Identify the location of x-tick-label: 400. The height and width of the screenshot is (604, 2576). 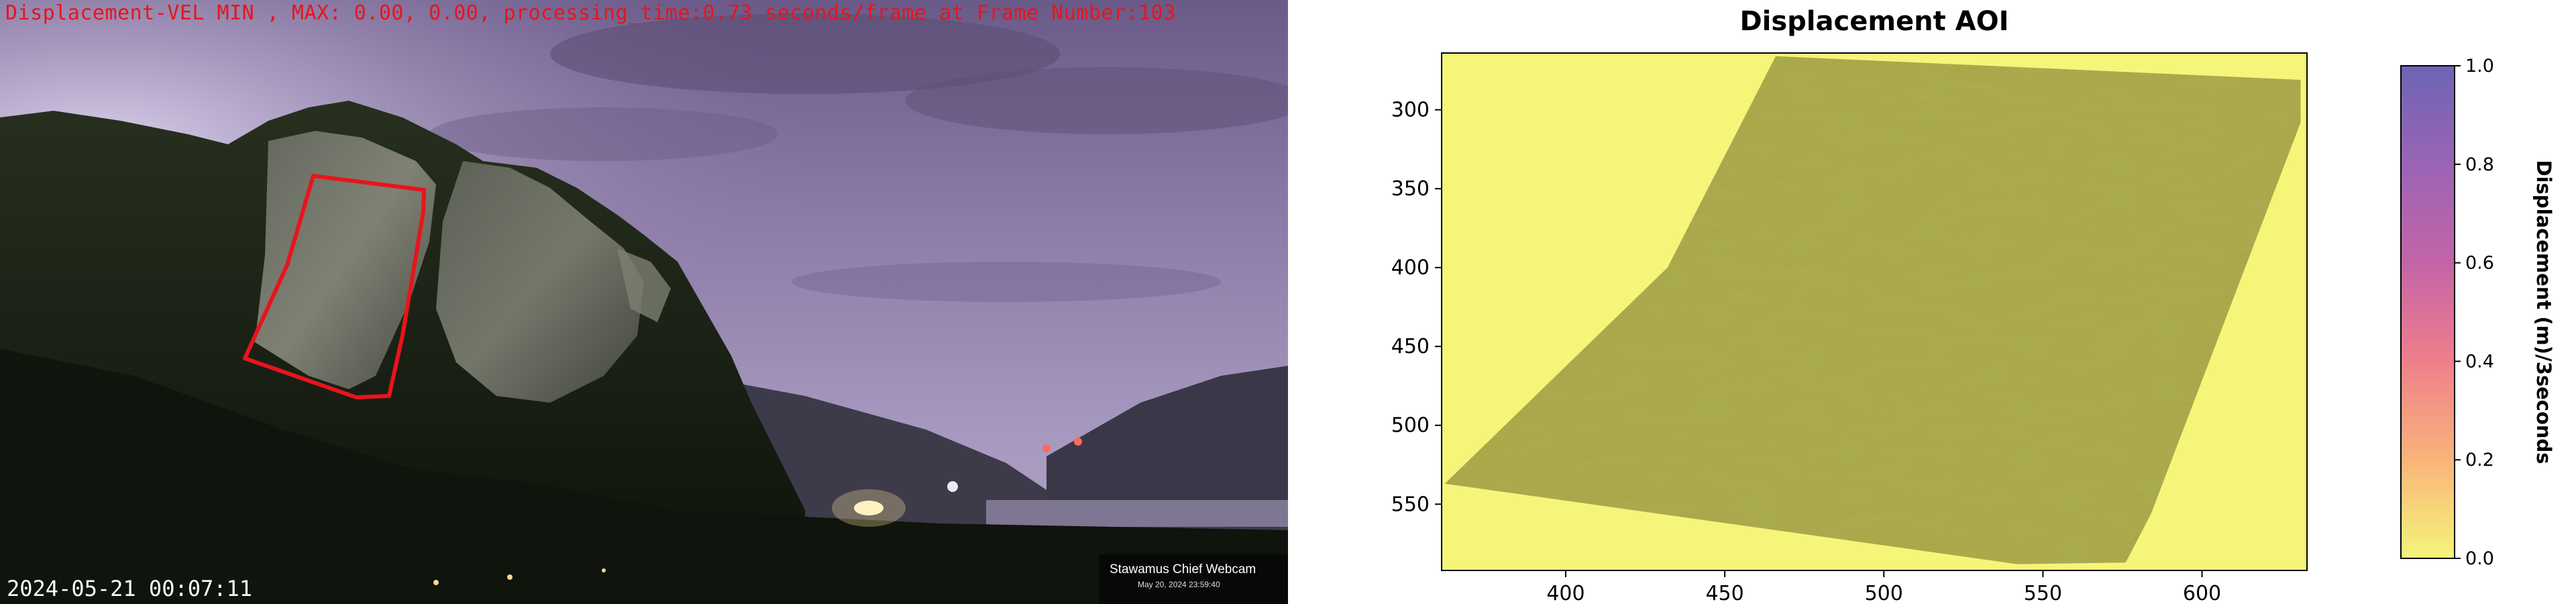
(1565, 593).